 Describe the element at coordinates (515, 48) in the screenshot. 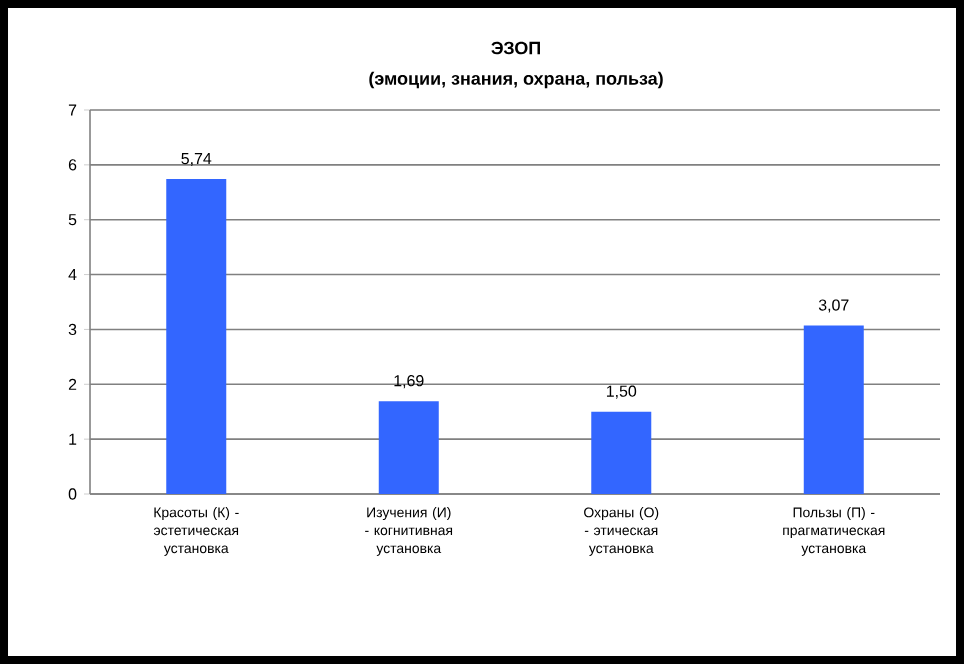

I see `chart-title: ЭЗОП` at that location.